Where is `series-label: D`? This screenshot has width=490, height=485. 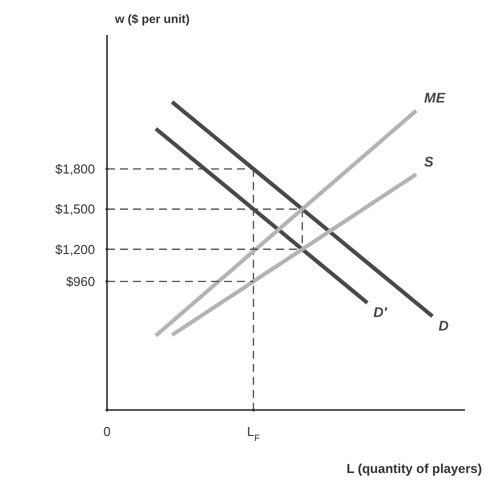 series-label: D is located at coordinates (443, 325).